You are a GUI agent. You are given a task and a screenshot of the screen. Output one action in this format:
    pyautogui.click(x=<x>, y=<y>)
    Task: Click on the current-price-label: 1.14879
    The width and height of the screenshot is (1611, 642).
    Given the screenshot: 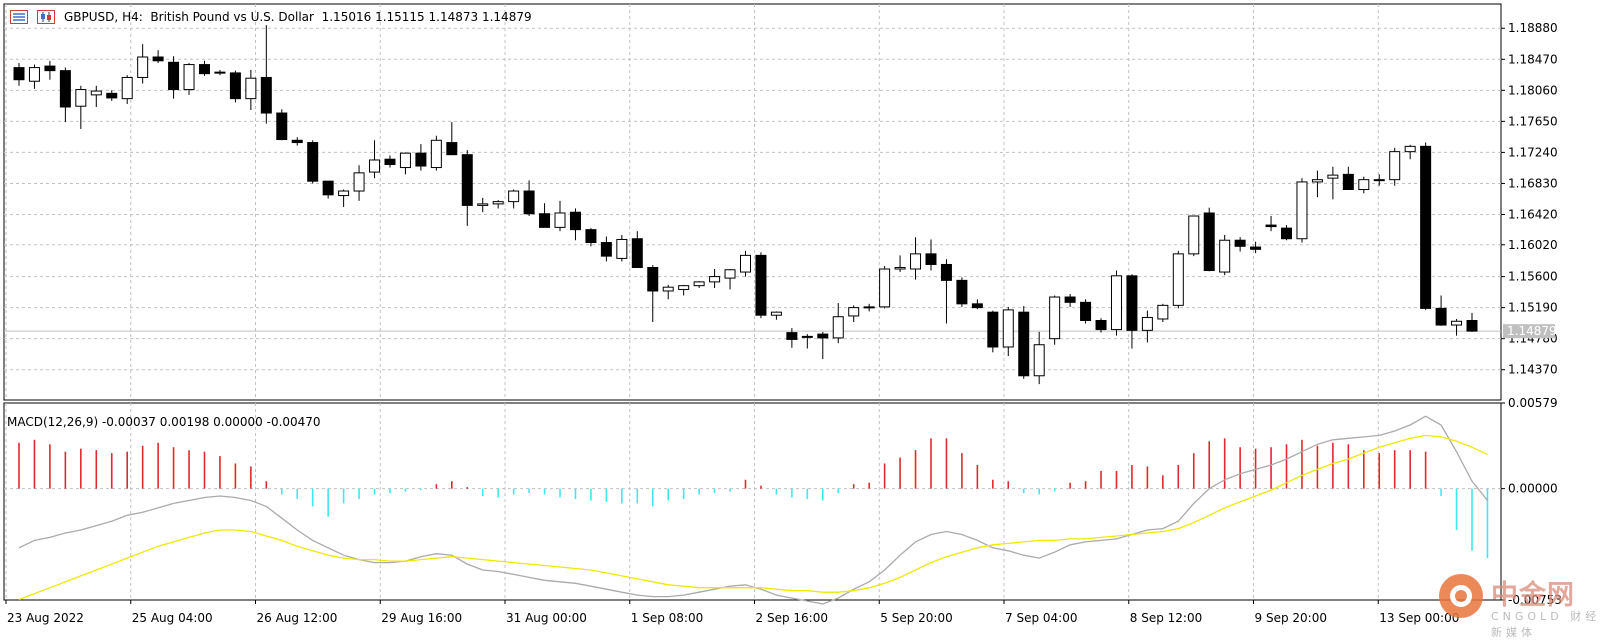 What is the action you would take?
    pyautogui.click(x=1532, y=331)
    